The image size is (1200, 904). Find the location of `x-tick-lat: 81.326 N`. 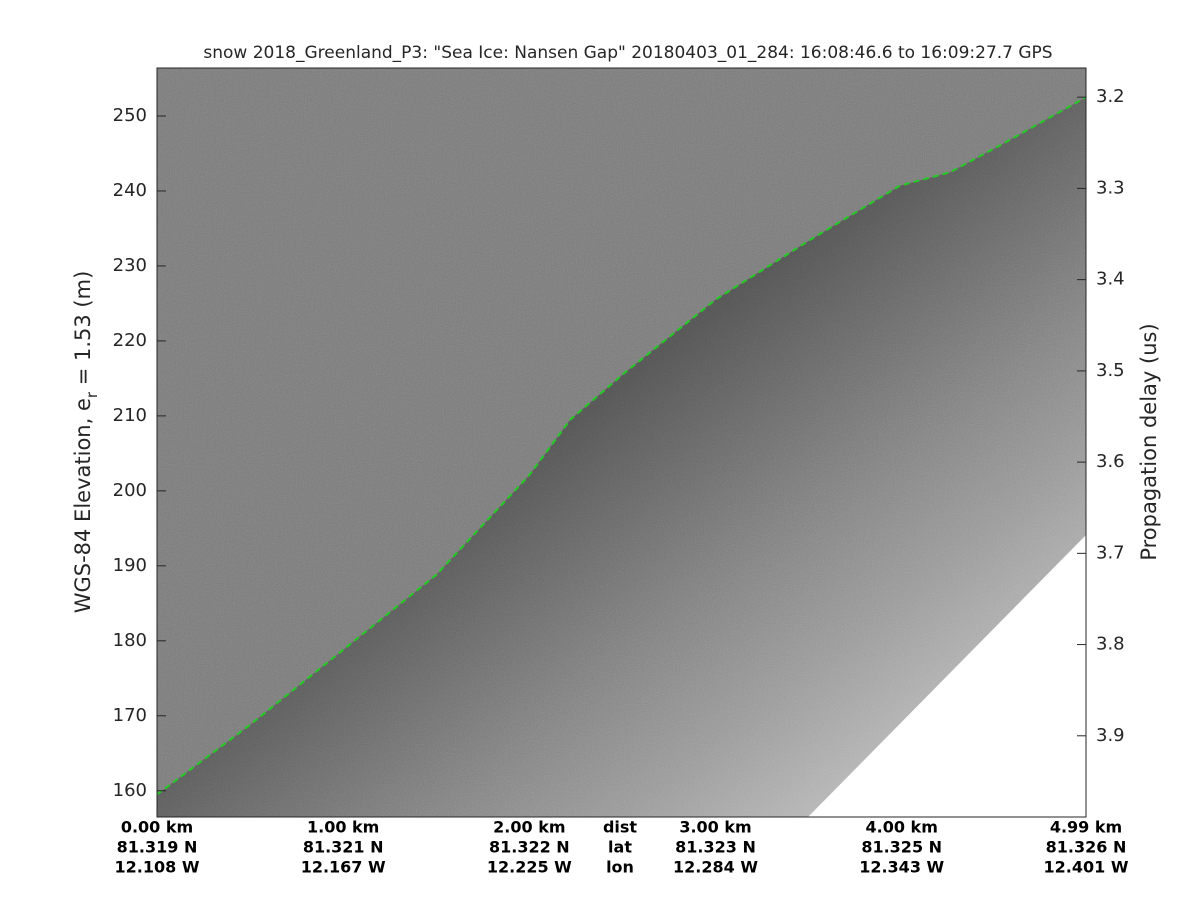

x-tick-lat: 81.326 N is located at coordinates (1086, 847).